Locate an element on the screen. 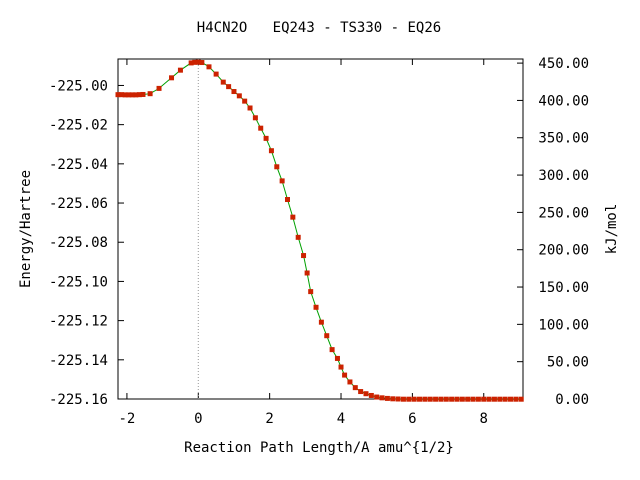  y-tick-label: -225.10 is located at coordinates (78, 282).